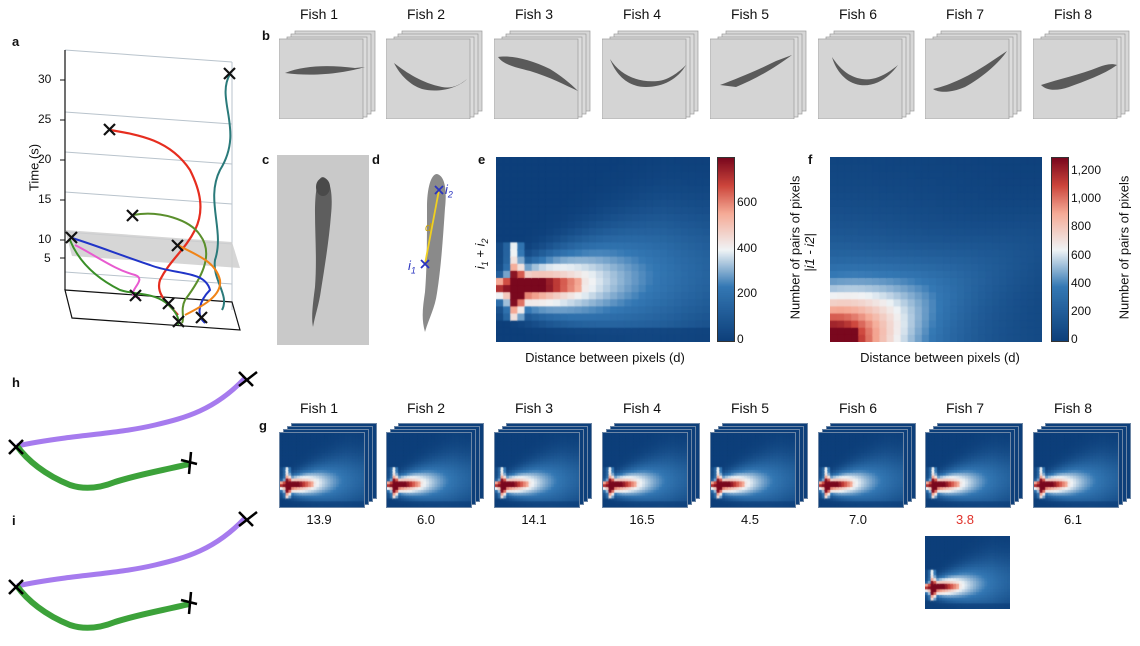 The image size is (1140, 646). Describe the element at coordinates (642, 408) in the screenshot. I see `fish-g-title-4: Fish 4` at that location.